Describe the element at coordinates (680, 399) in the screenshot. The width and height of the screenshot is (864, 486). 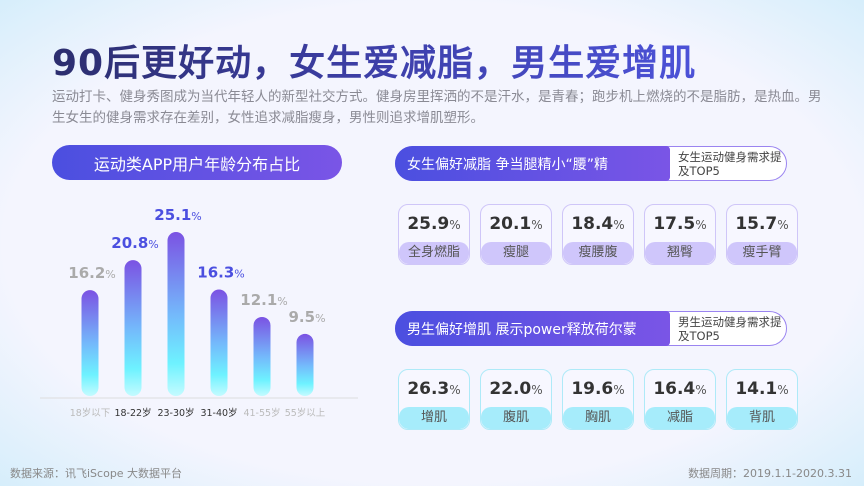
I see `male-card: 16.4% 减脂` at that location.